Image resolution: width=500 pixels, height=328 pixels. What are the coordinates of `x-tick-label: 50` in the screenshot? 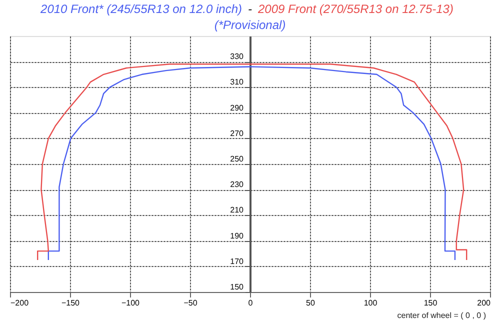 It's located at (311, 303).